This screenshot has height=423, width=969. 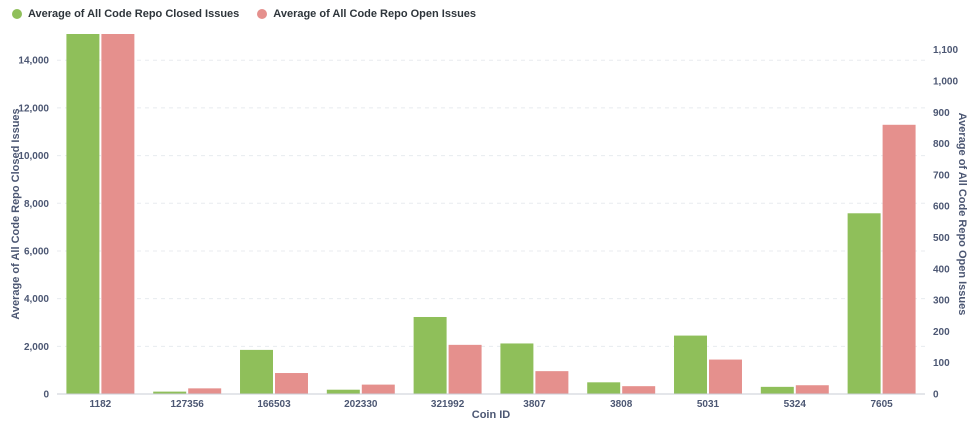 I want to click on right-tick-label: 0, so click(x=936, y=395).